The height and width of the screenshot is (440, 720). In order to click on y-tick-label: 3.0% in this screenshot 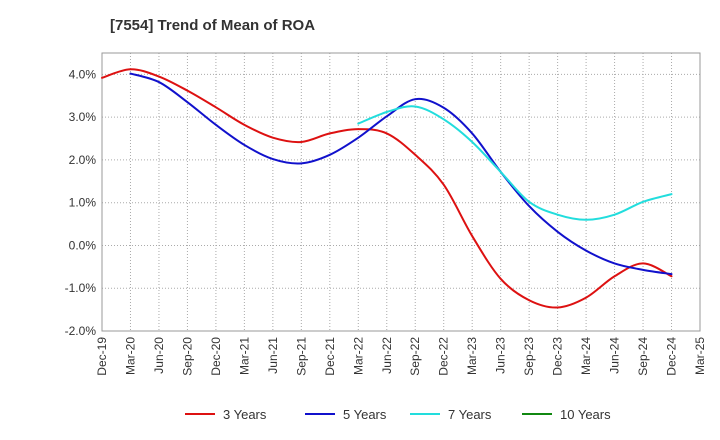, I will do `click(83, 117)`.